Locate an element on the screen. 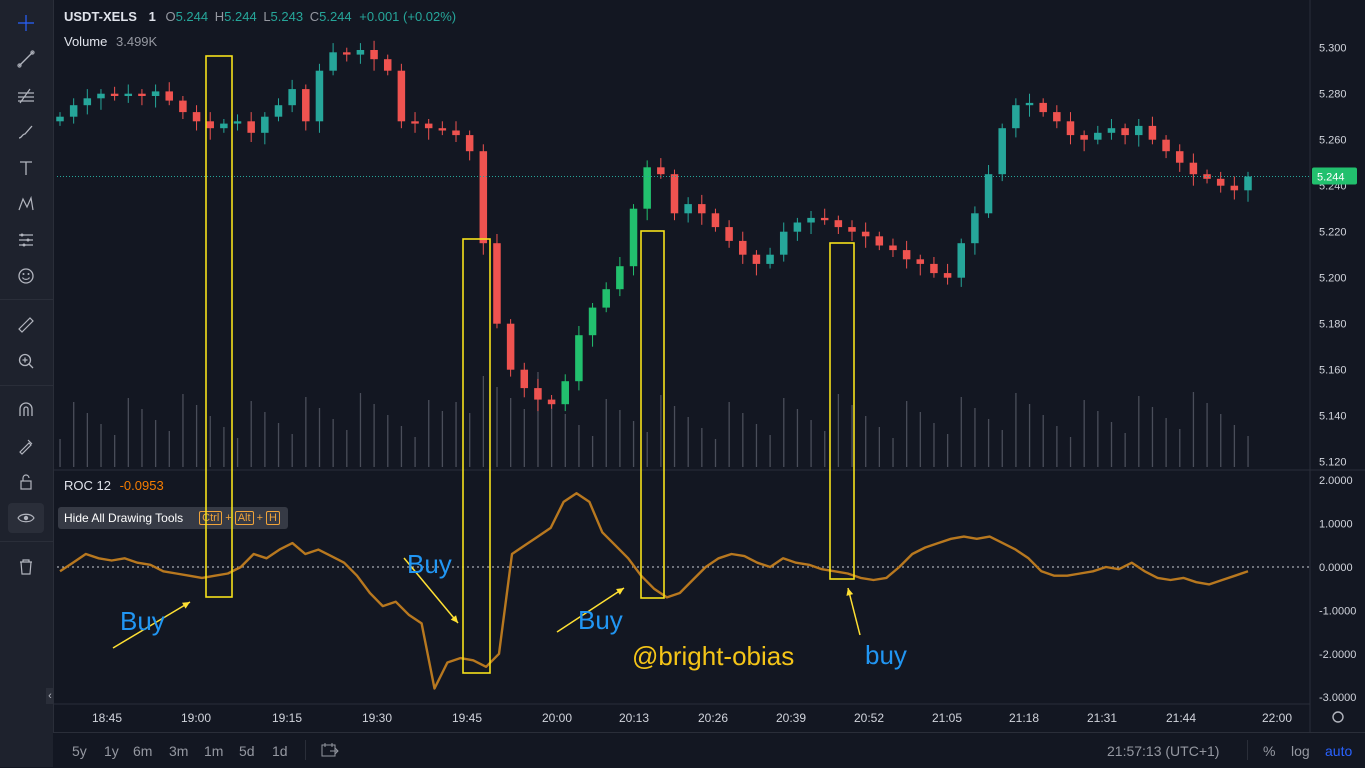 This screenshot has height=768, width=1365. percent-toggle: % is located at coordinates (1269, 751).